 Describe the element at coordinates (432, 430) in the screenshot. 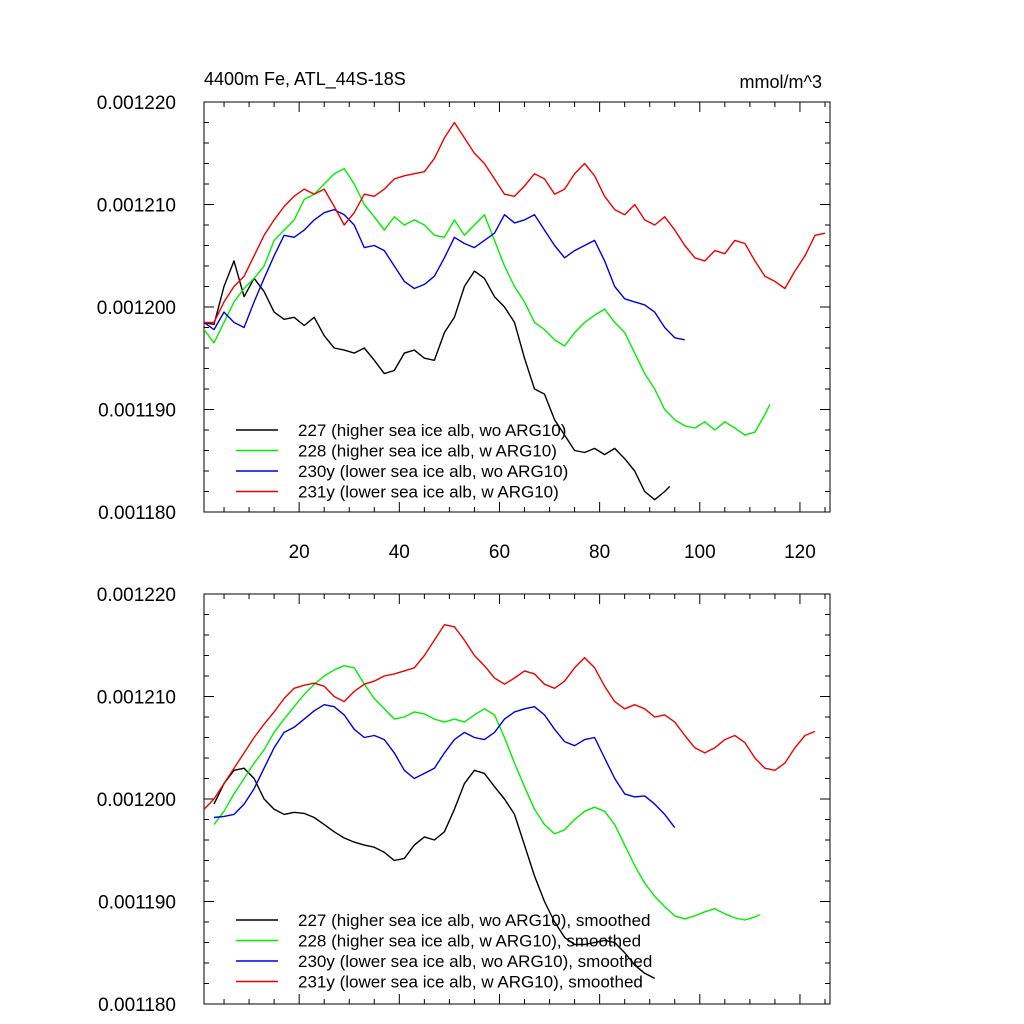

I see `legend-entry: 227 (higher sea ice alb, wo ARG10)` at that location.